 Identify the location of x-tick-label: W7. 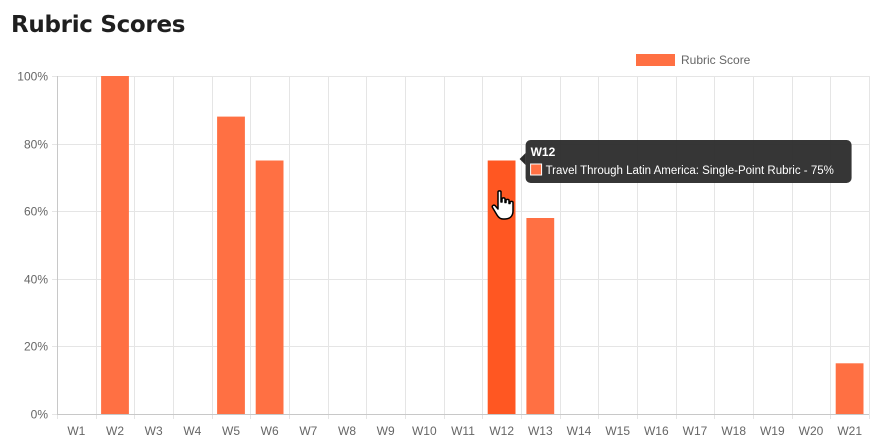
(308, 431).